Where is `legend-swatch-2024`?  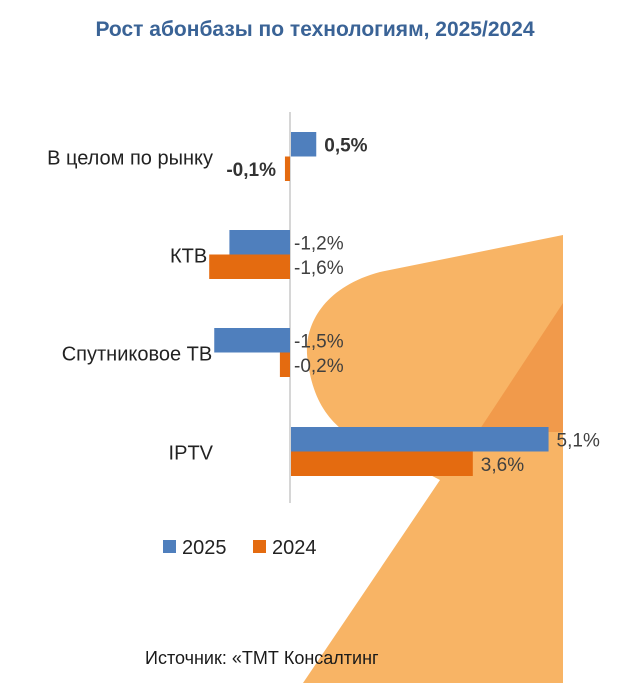
legend-swatch-2024 is located at coordinates (259, 546).